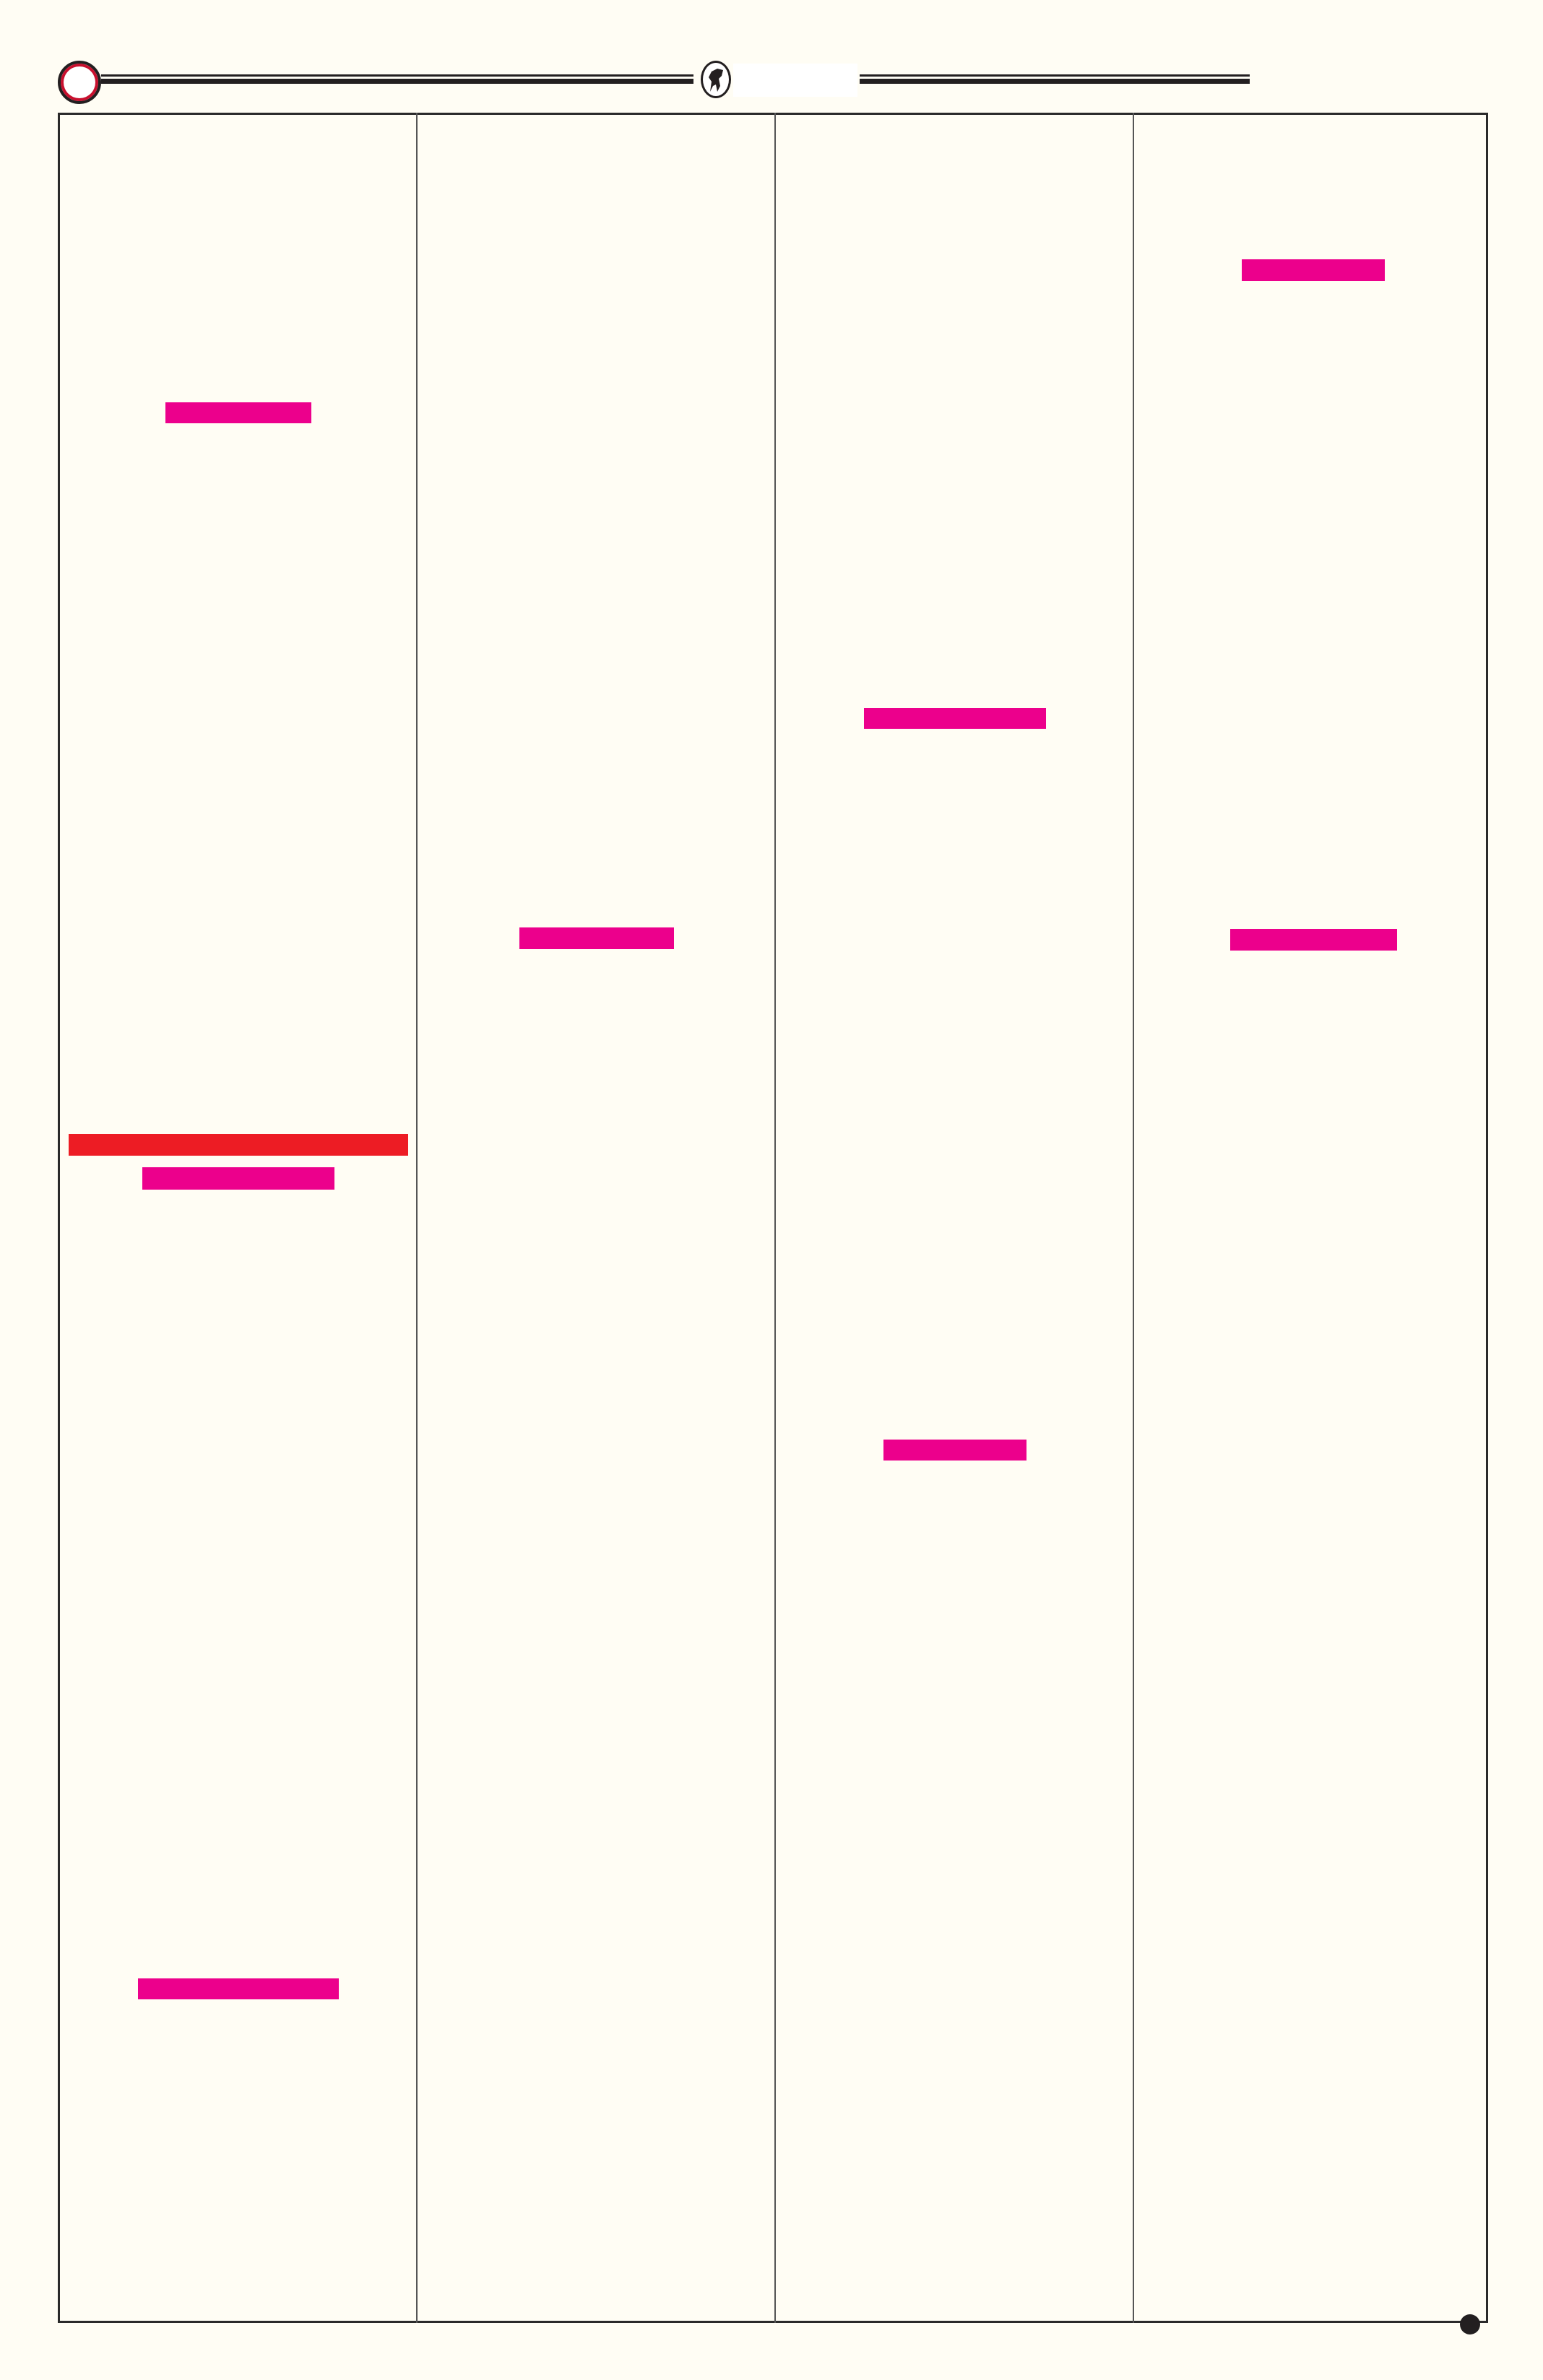  I want to click on rule-thick-right, so click(1055, 81).